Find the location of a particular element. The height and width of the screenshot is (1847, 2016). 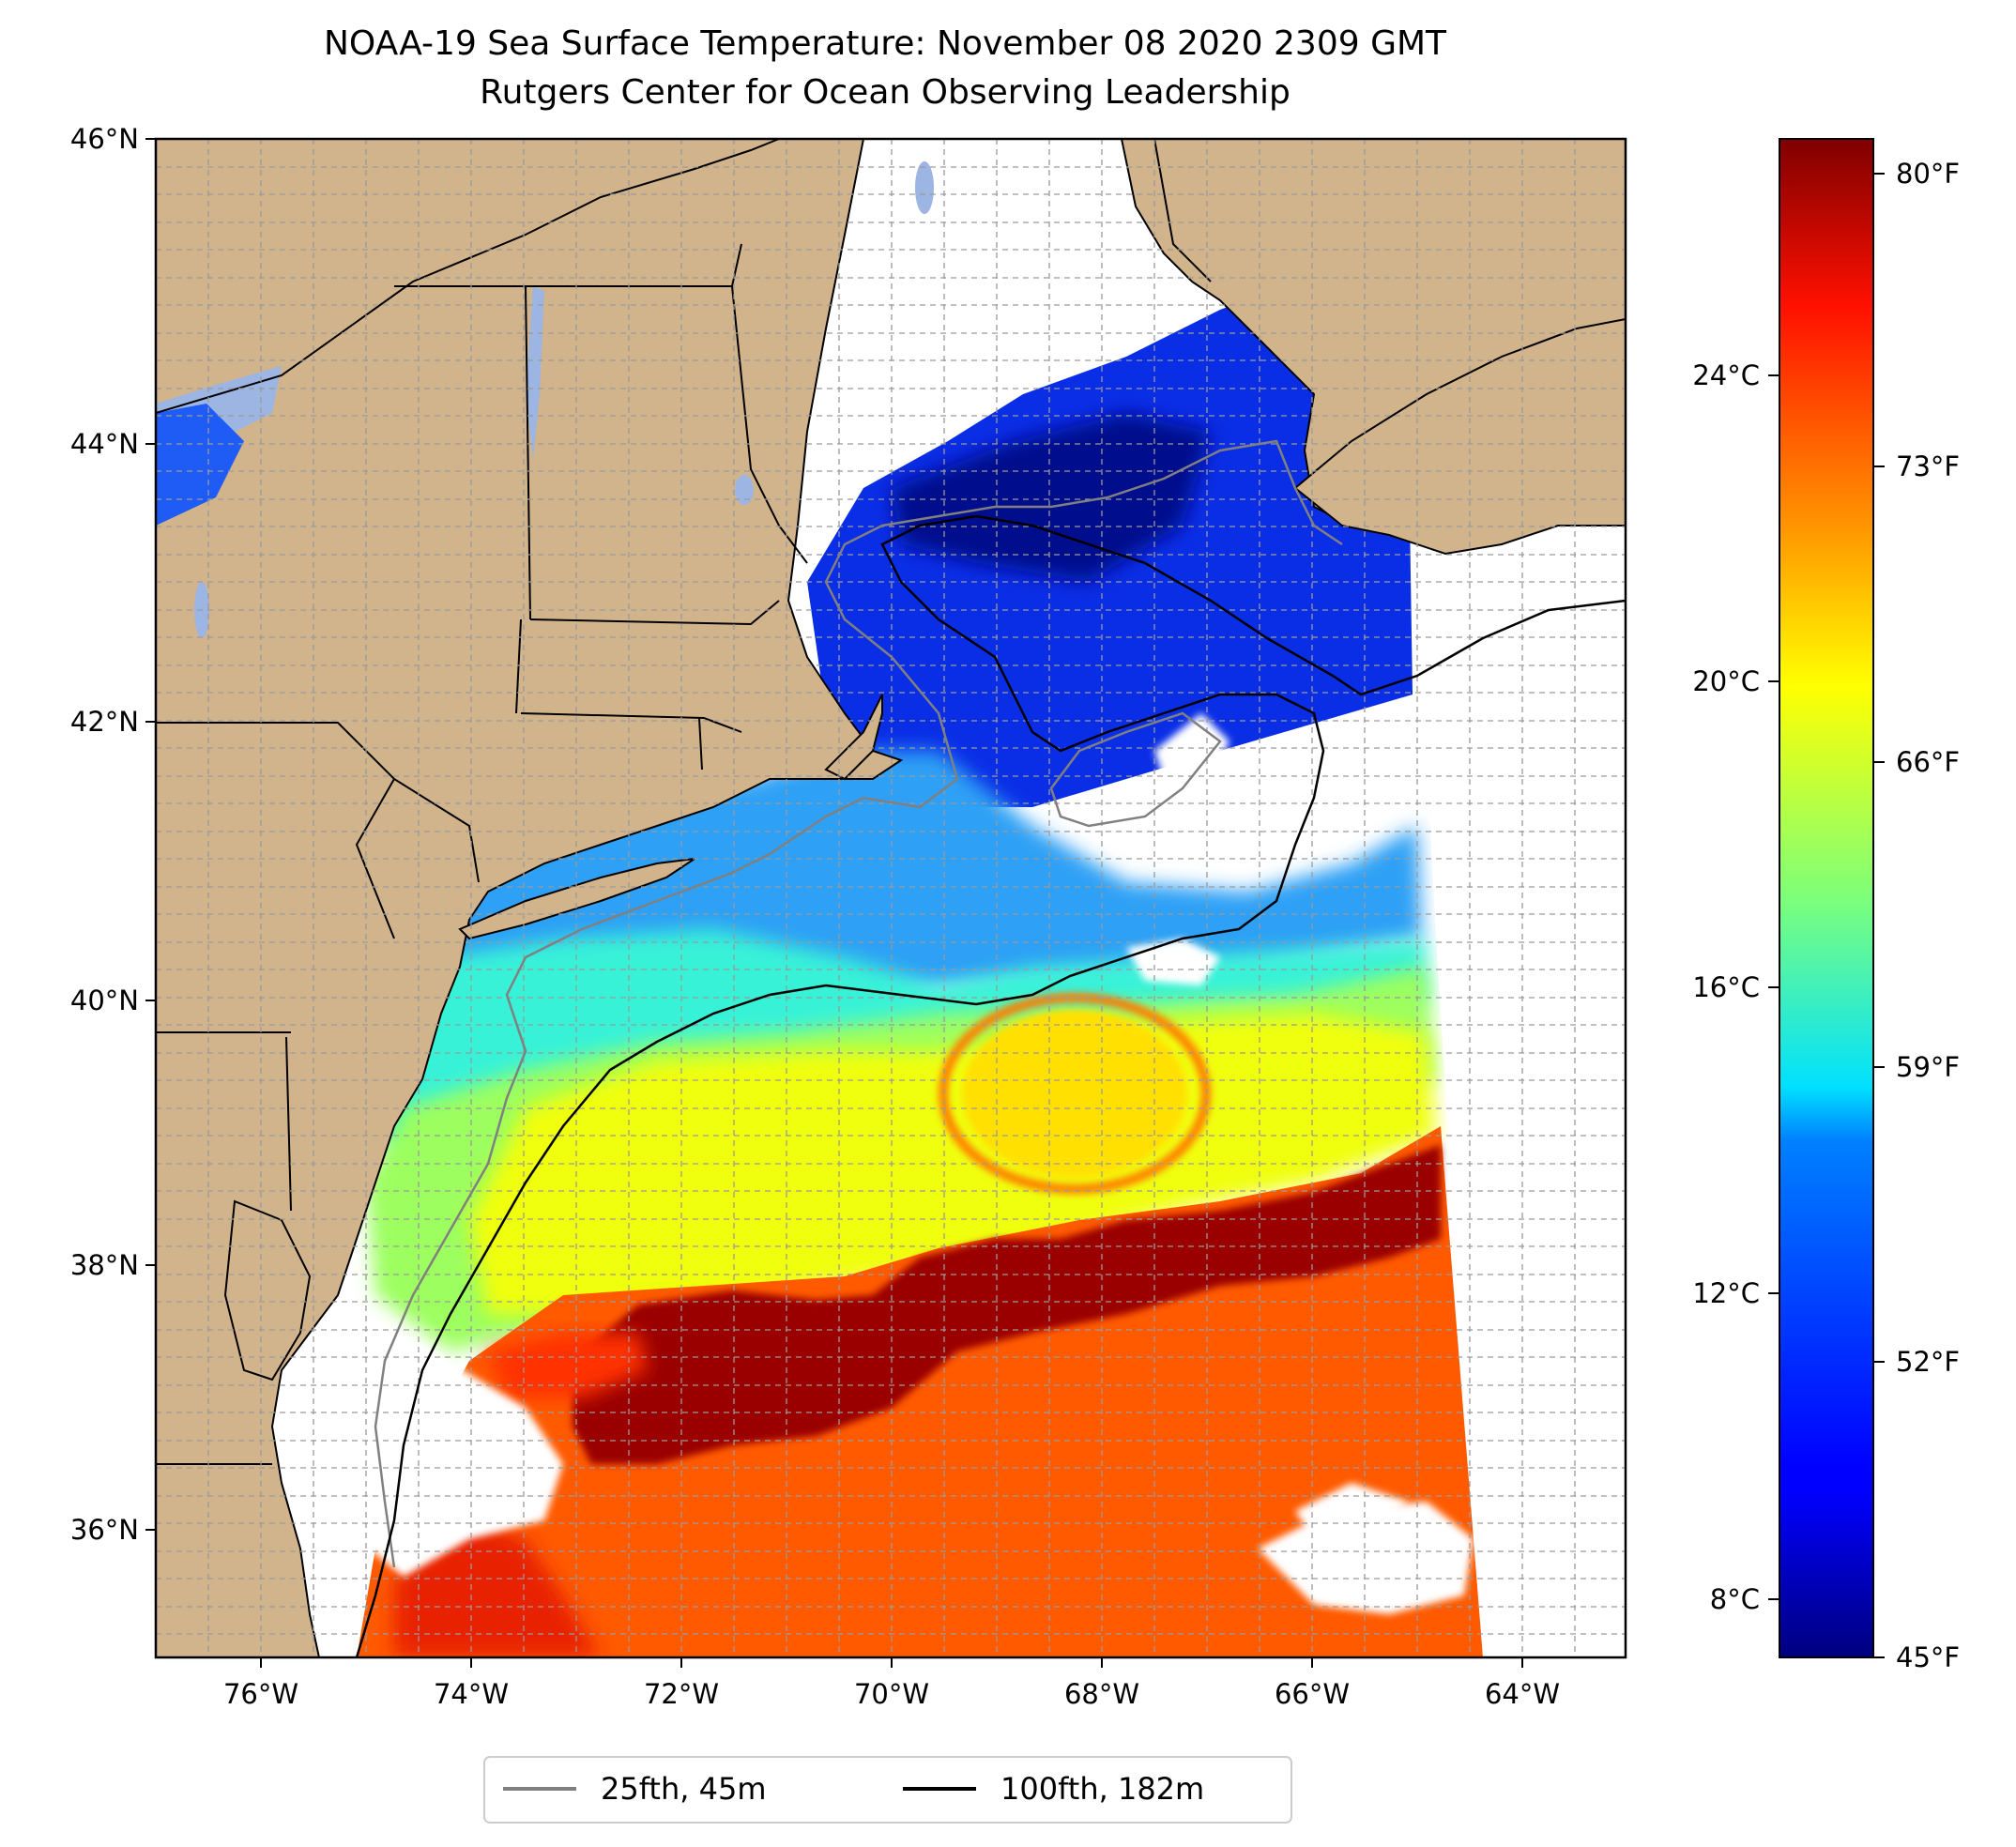

border-nb-me is located at coordinates (1182, 210).